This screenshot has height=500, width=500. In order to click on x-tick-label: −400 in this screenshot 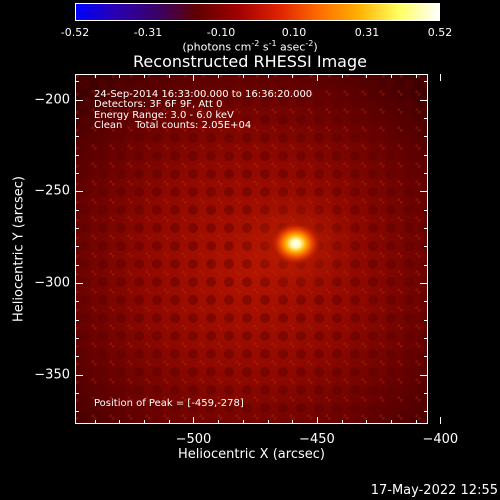, I will do `click(440, 439)`.